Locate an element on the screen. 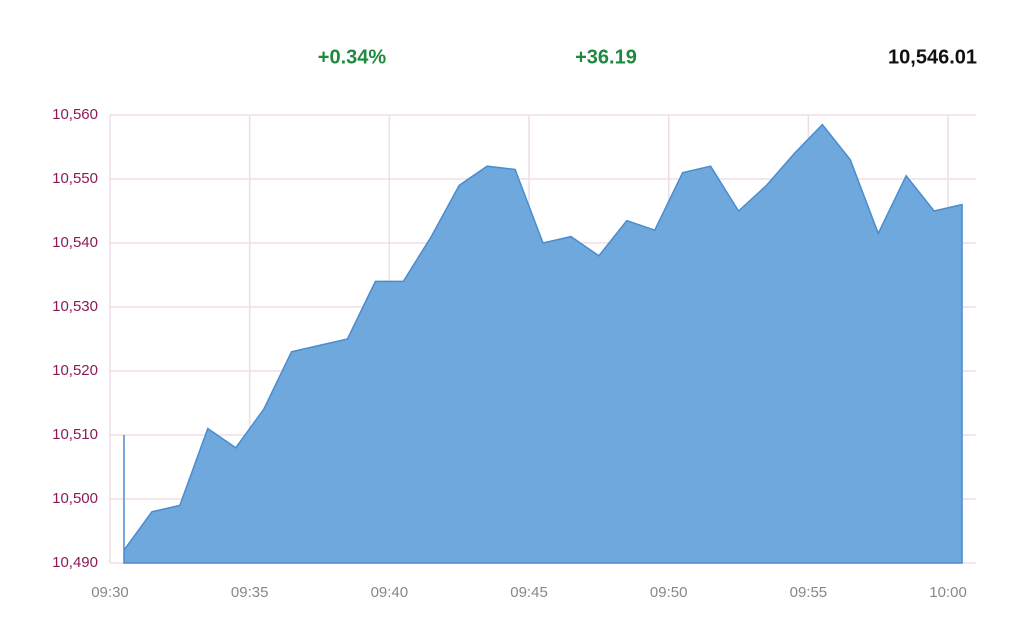 The image size is (1024, 640). x-tick-label: 09:50 is located at coordinates (669, 592).